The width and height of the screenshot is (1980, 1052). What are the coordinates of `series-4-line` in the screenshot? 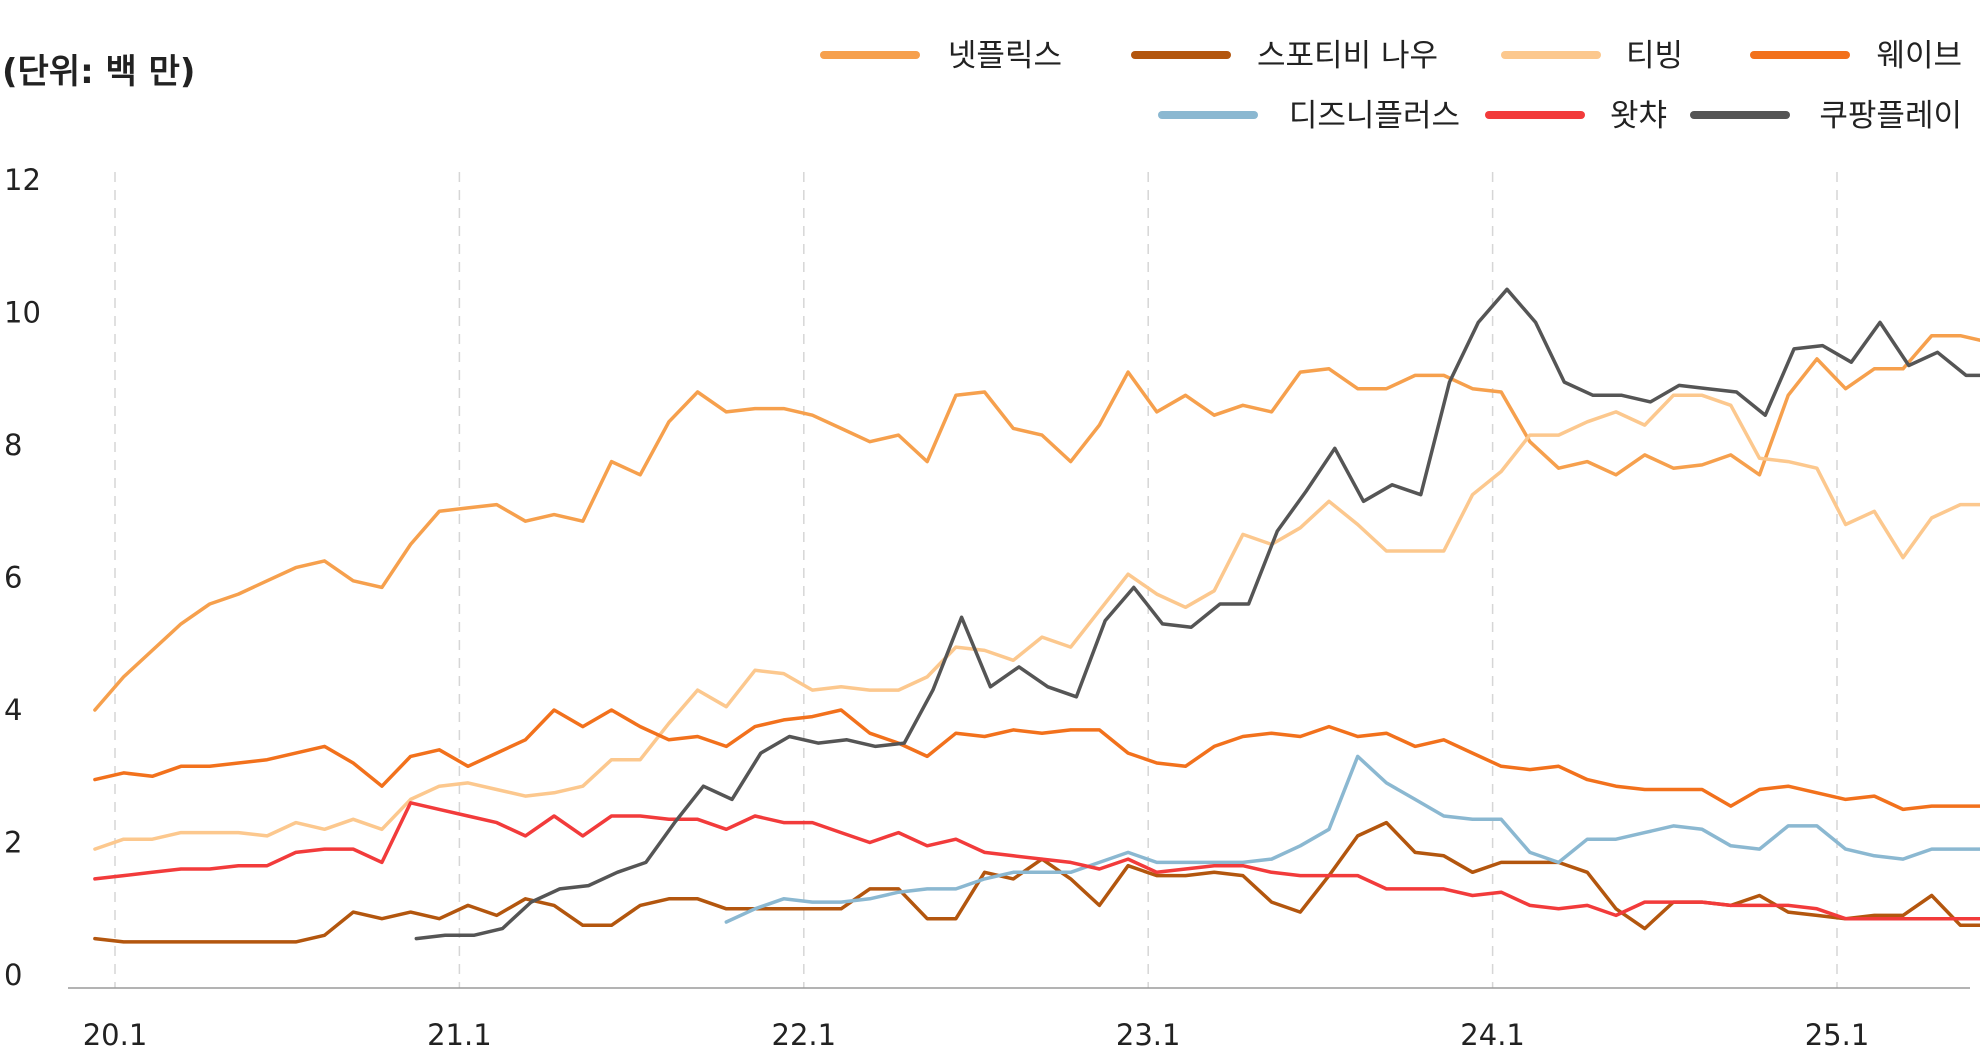 It's located at (1036, 760).